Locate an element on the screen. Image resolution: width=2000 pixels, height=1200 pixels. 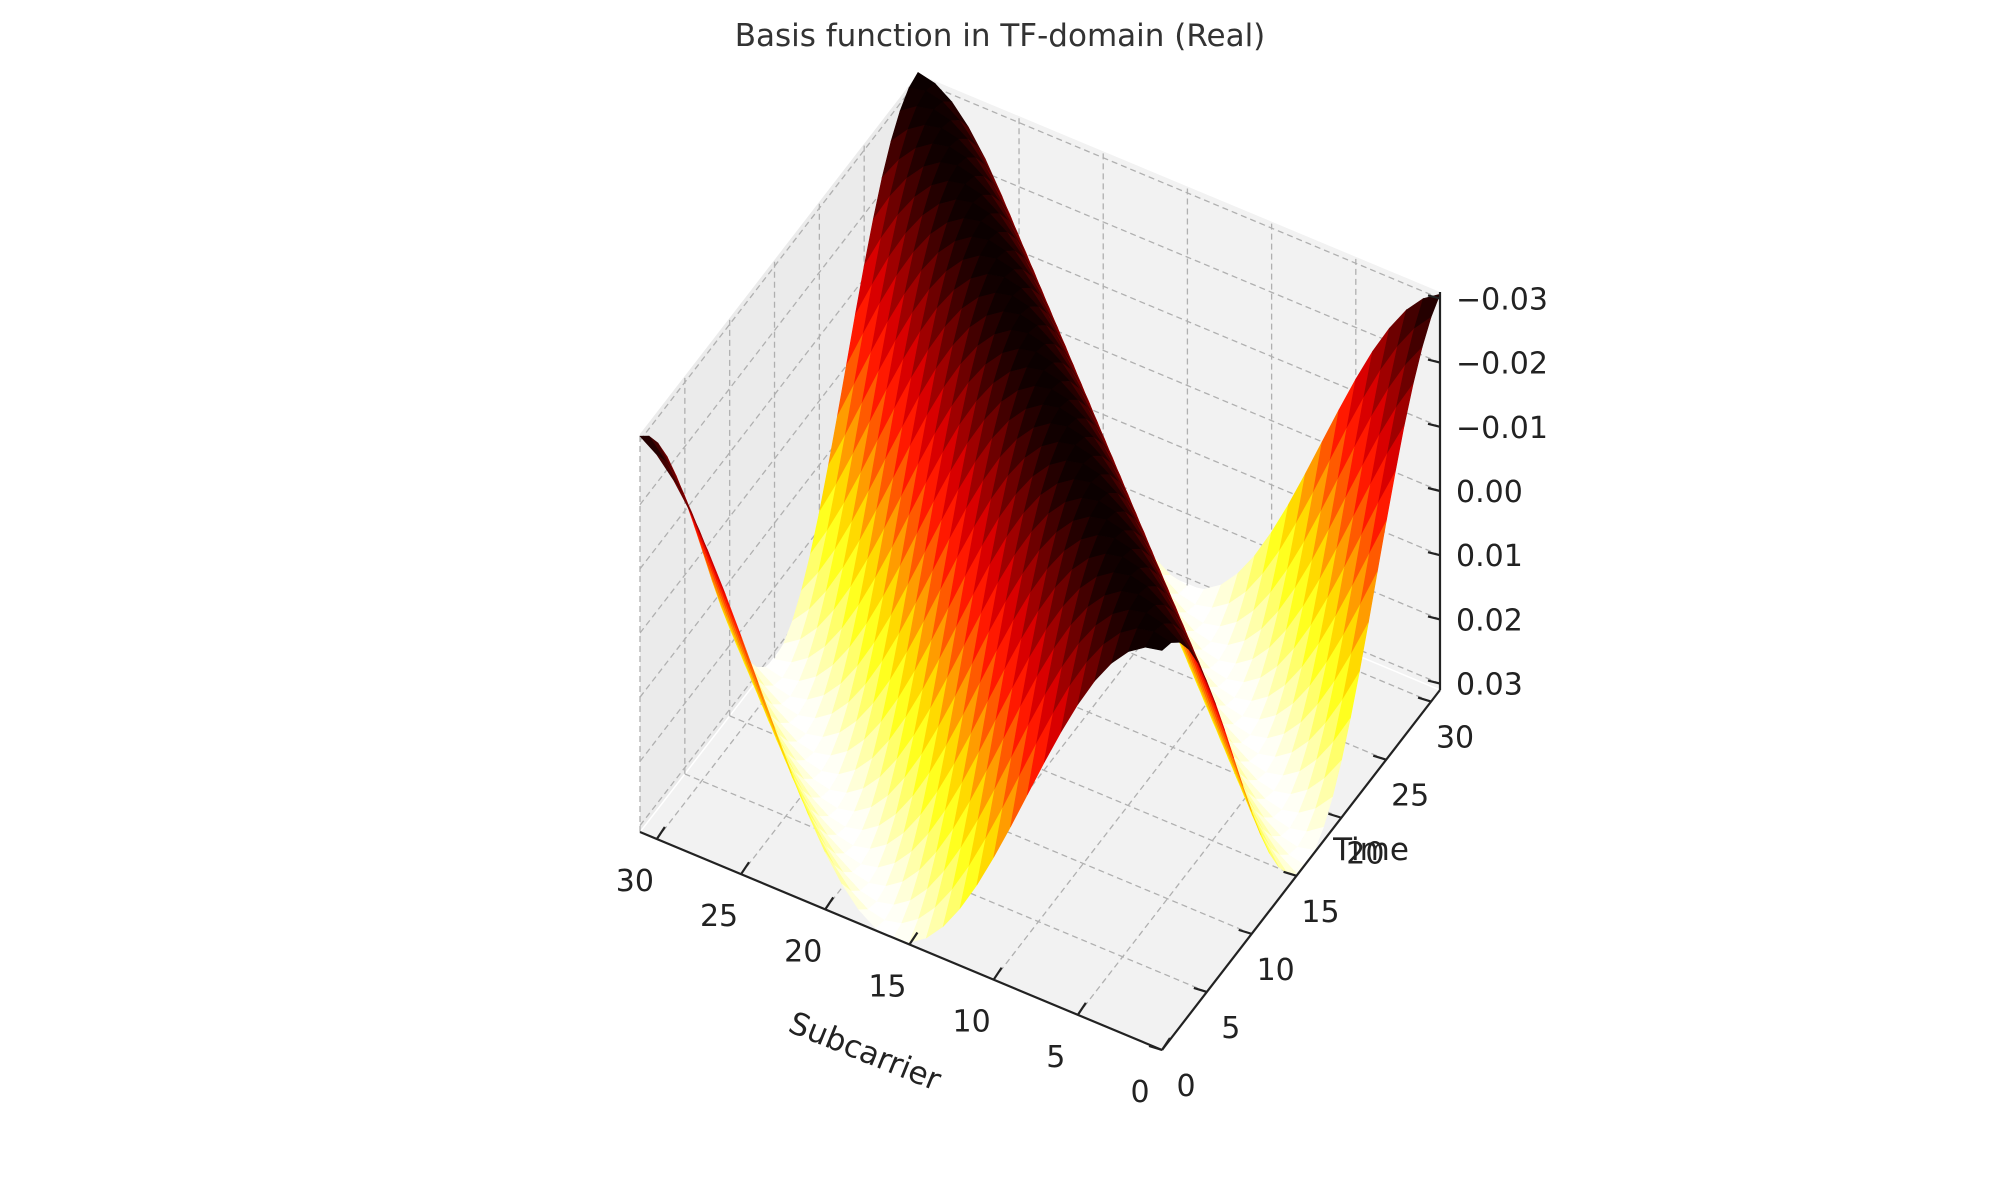
z-tick-label: 0.03 is located at coordinates (1489, 685).